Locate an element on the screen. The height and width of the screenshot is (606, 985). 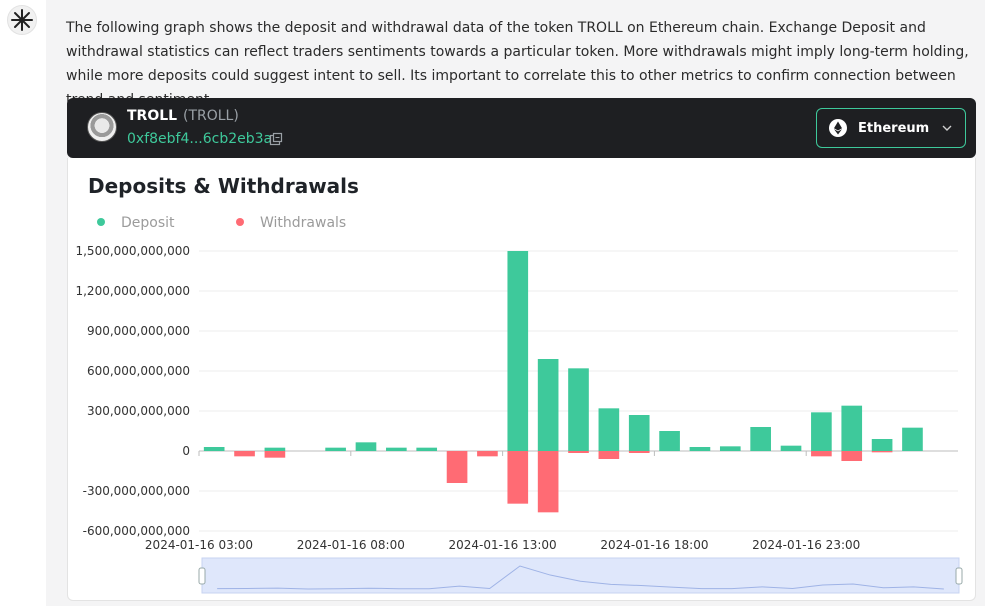
x-tick-label: 2024-01-16 23:00 is located at coordinates (806, 545).